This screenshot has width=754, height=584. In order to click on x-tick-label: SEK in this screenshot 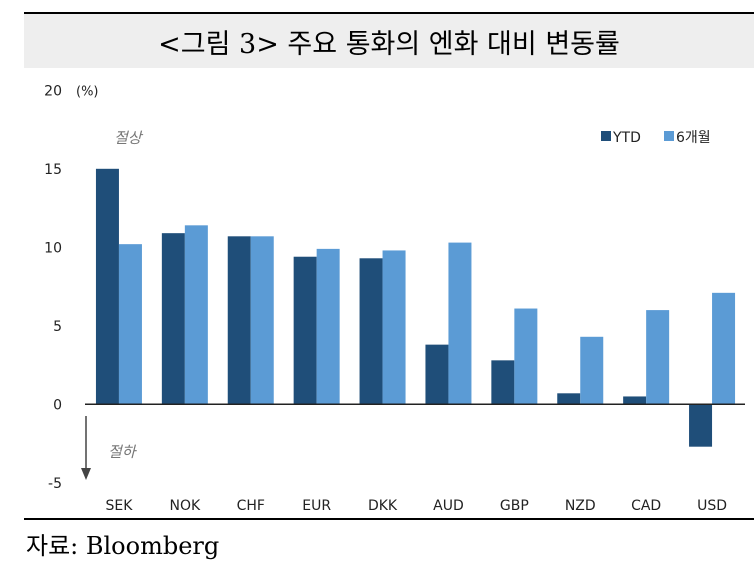, I will do `click(119, 506)`.